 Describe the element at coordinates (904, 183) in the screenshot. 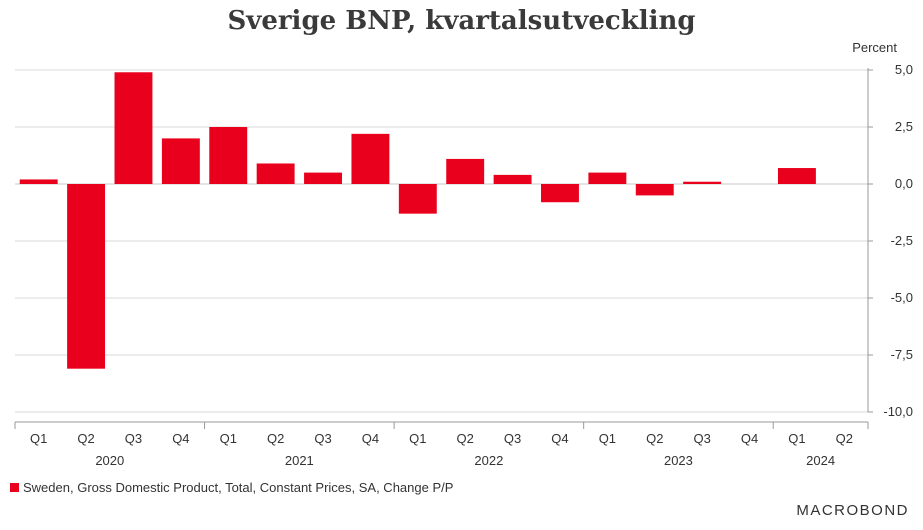

I see `y-tick-label: 0,0` at that location.